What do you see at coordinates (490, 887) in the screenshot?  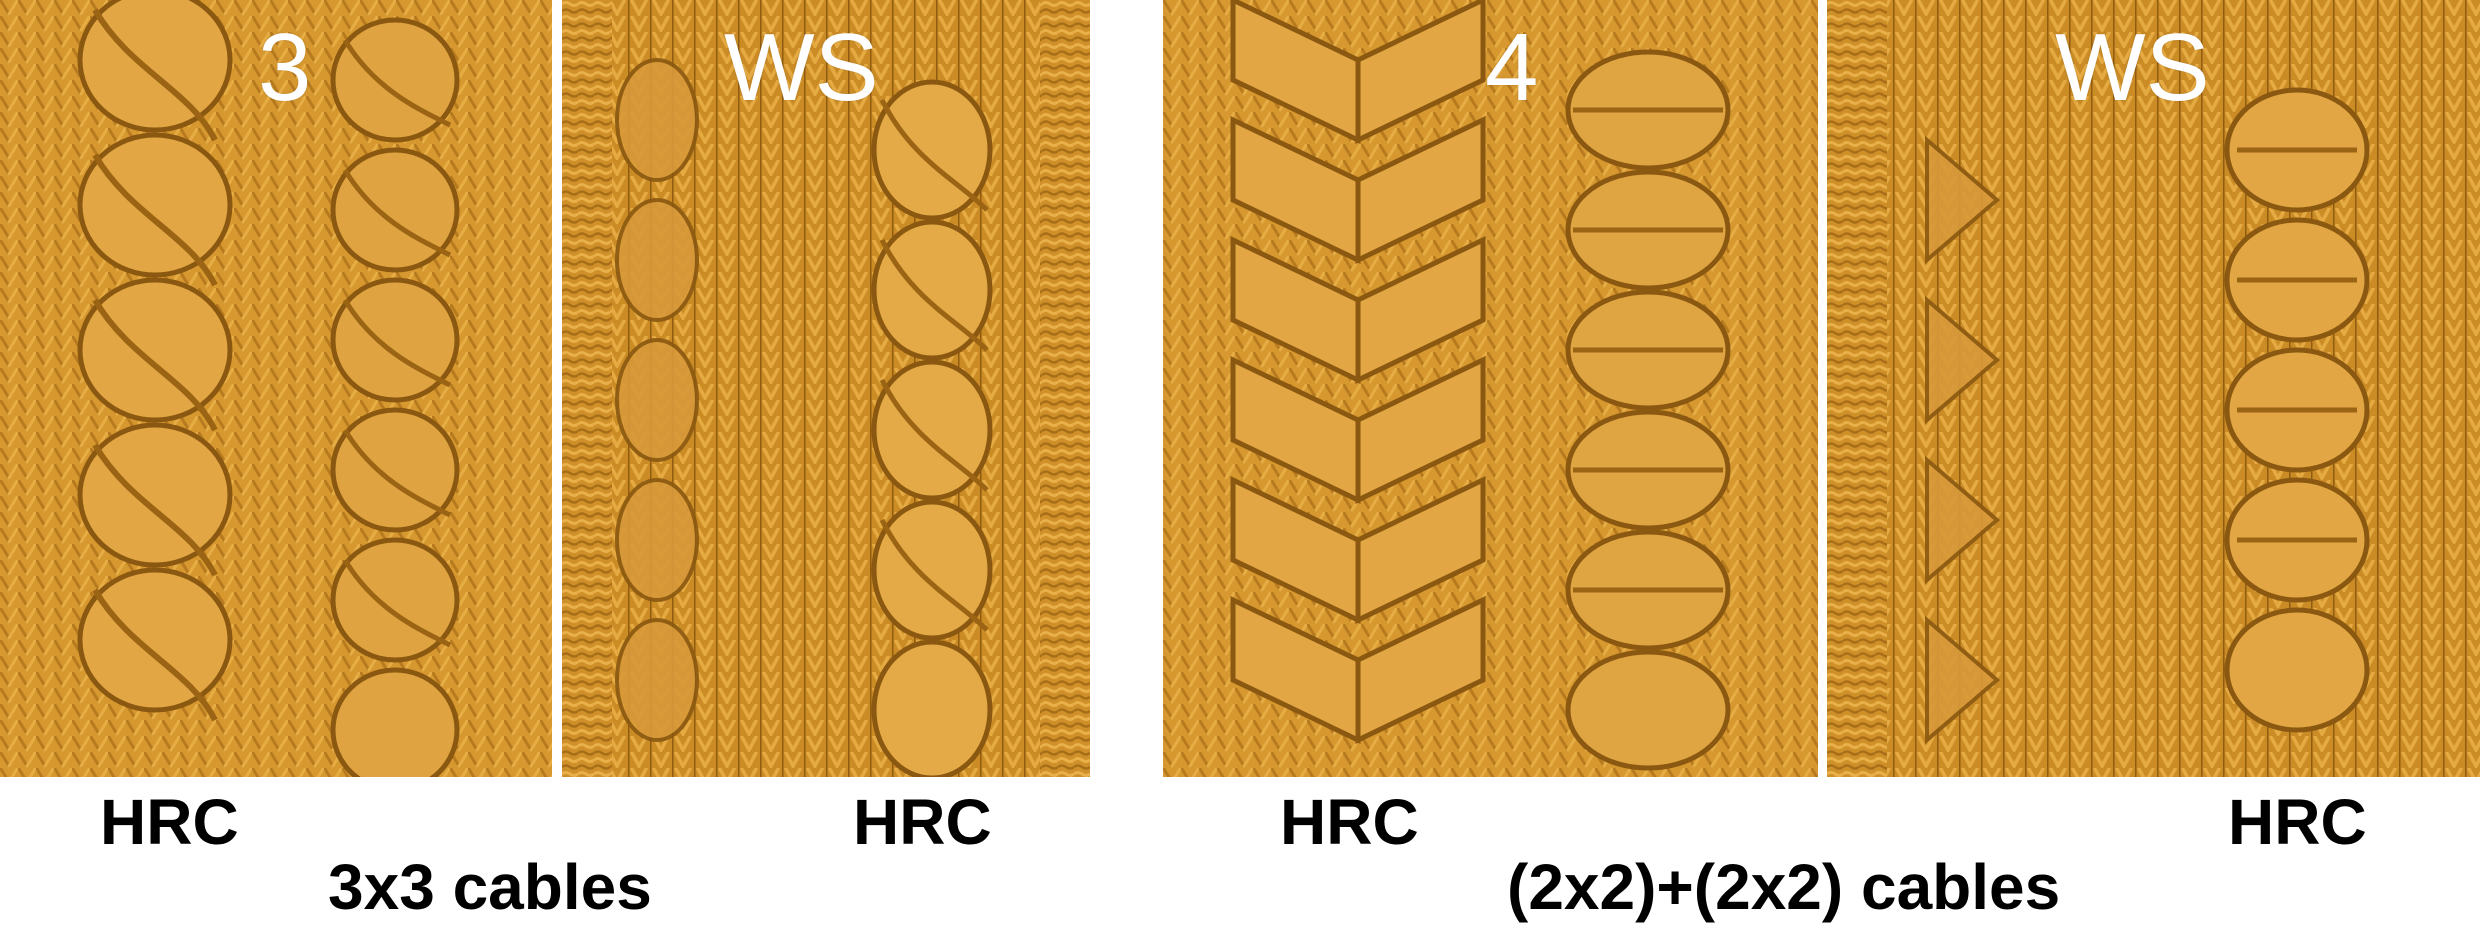 I see `group-title: 3x3 cables` at bounding box center [490, 887].